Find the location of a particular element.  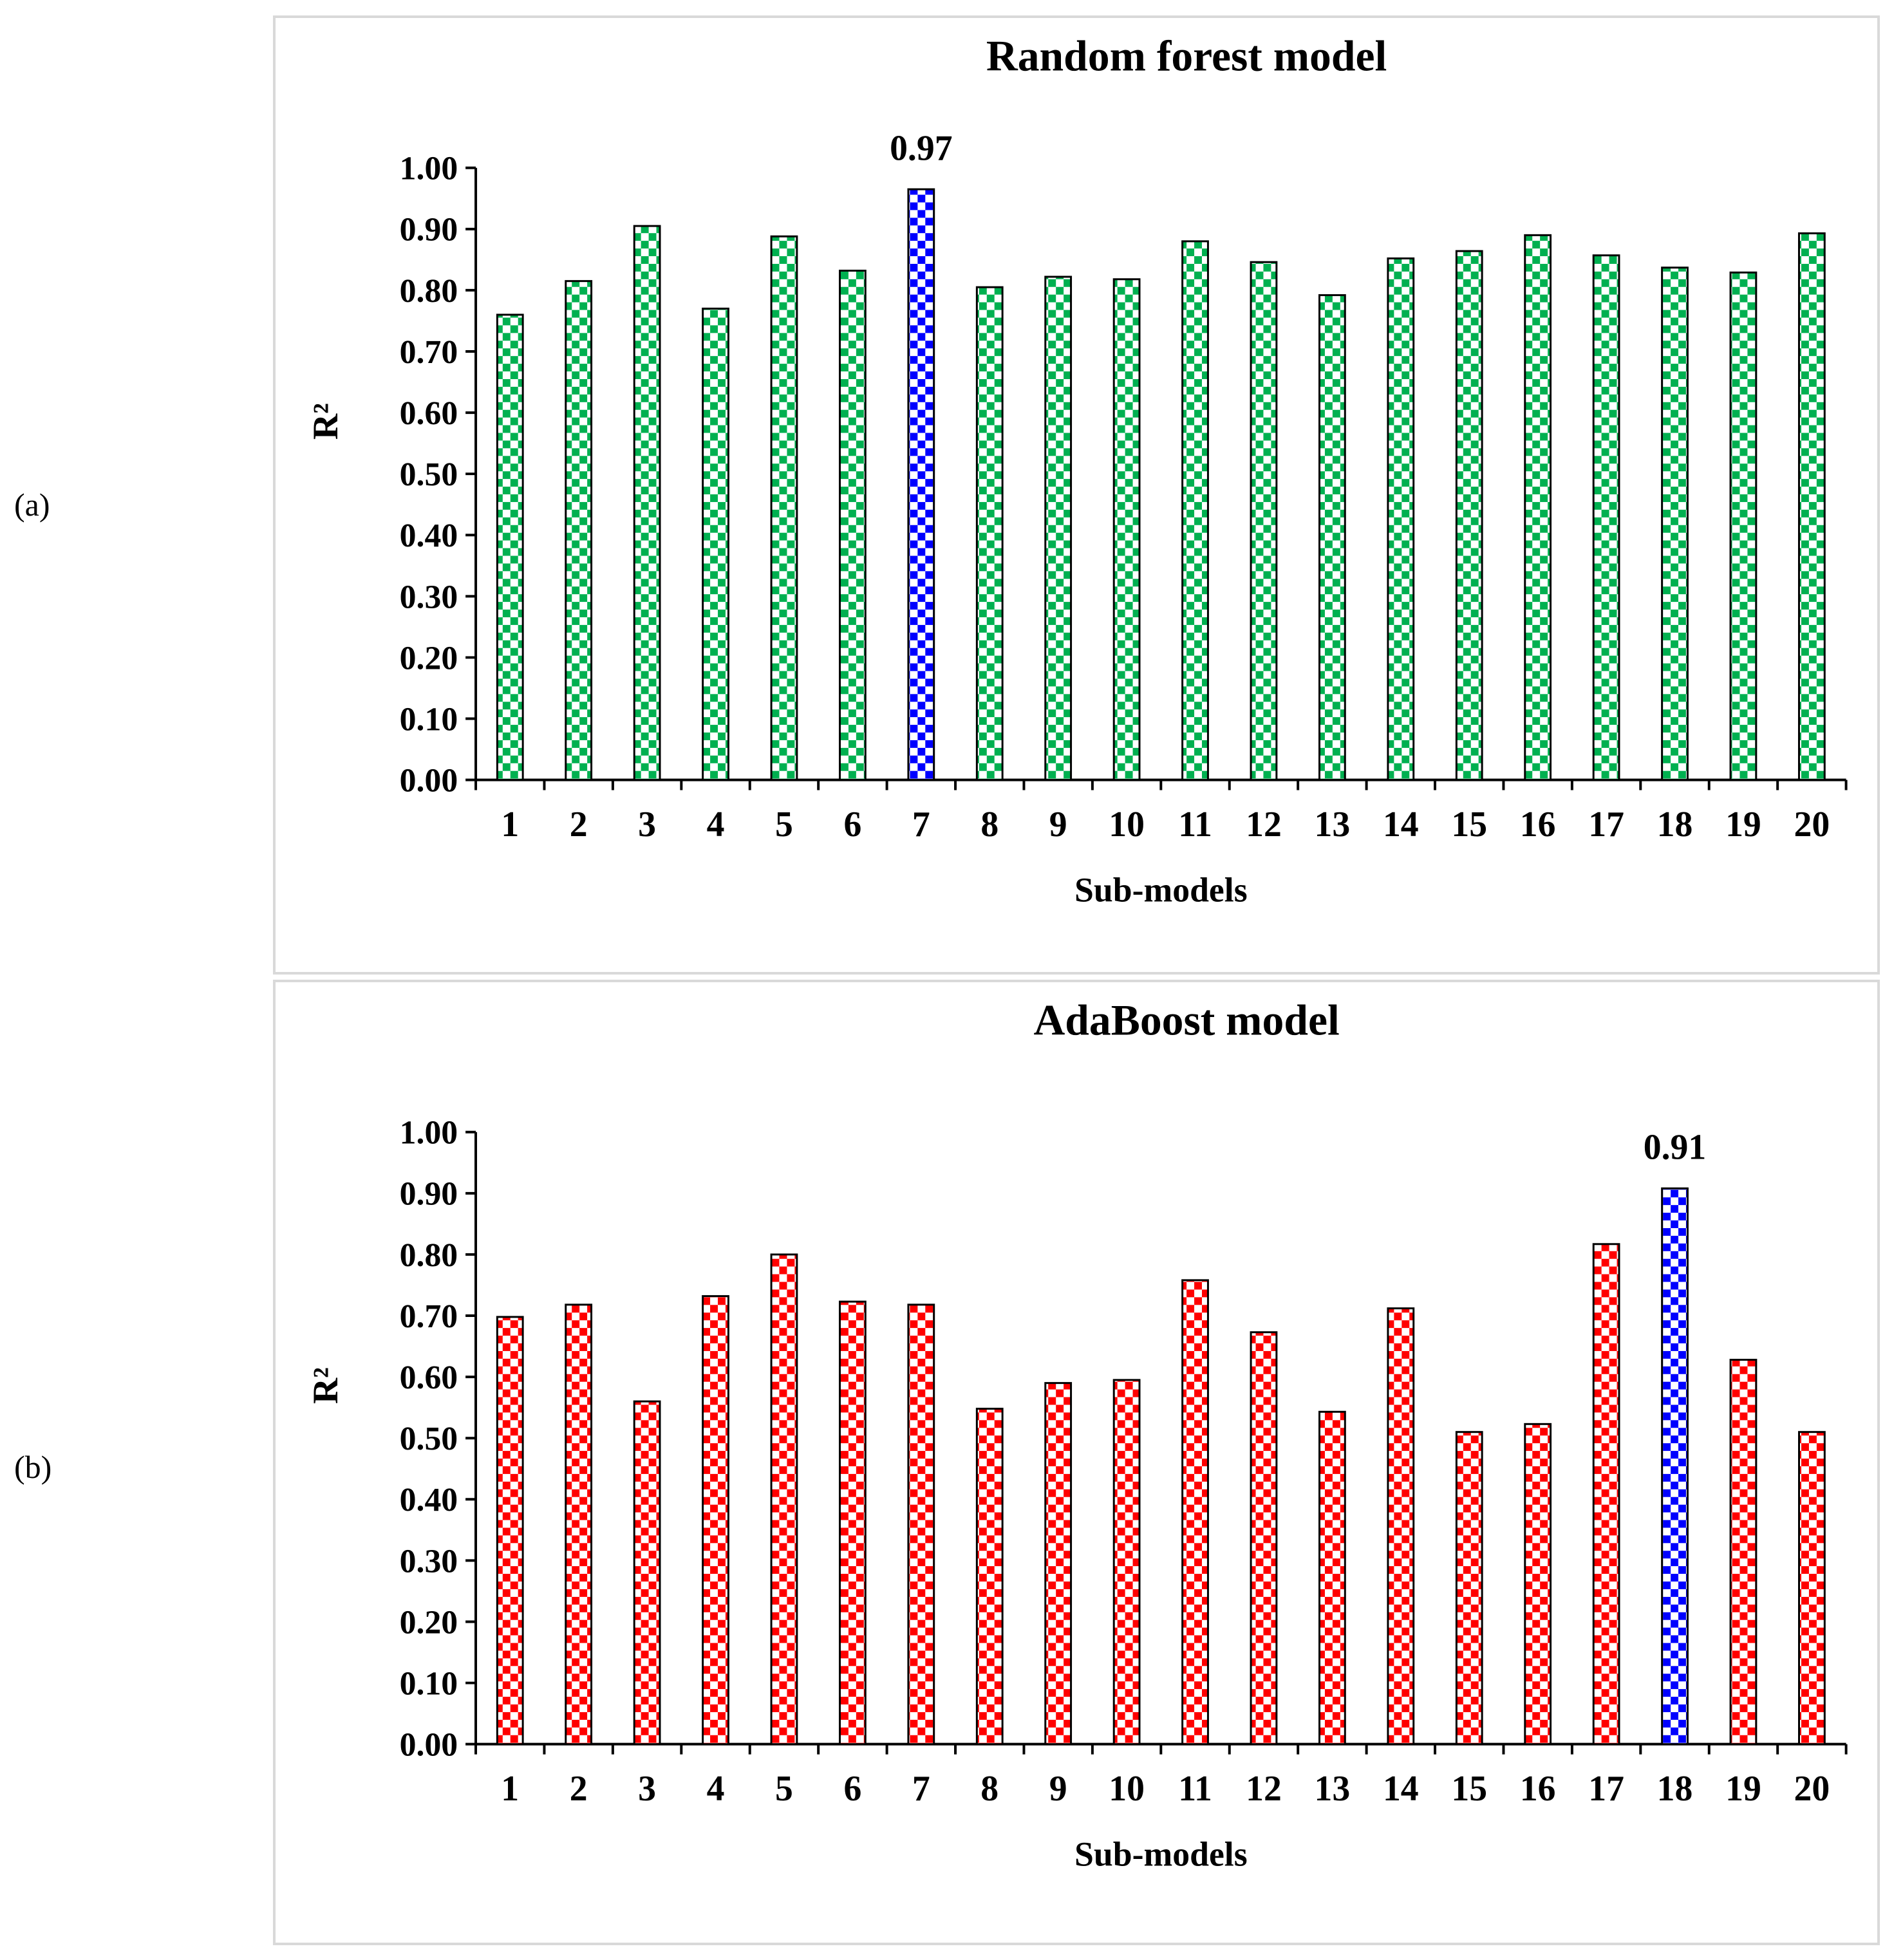

x-tick-label: 16 is located at coordinates (1538, 825).